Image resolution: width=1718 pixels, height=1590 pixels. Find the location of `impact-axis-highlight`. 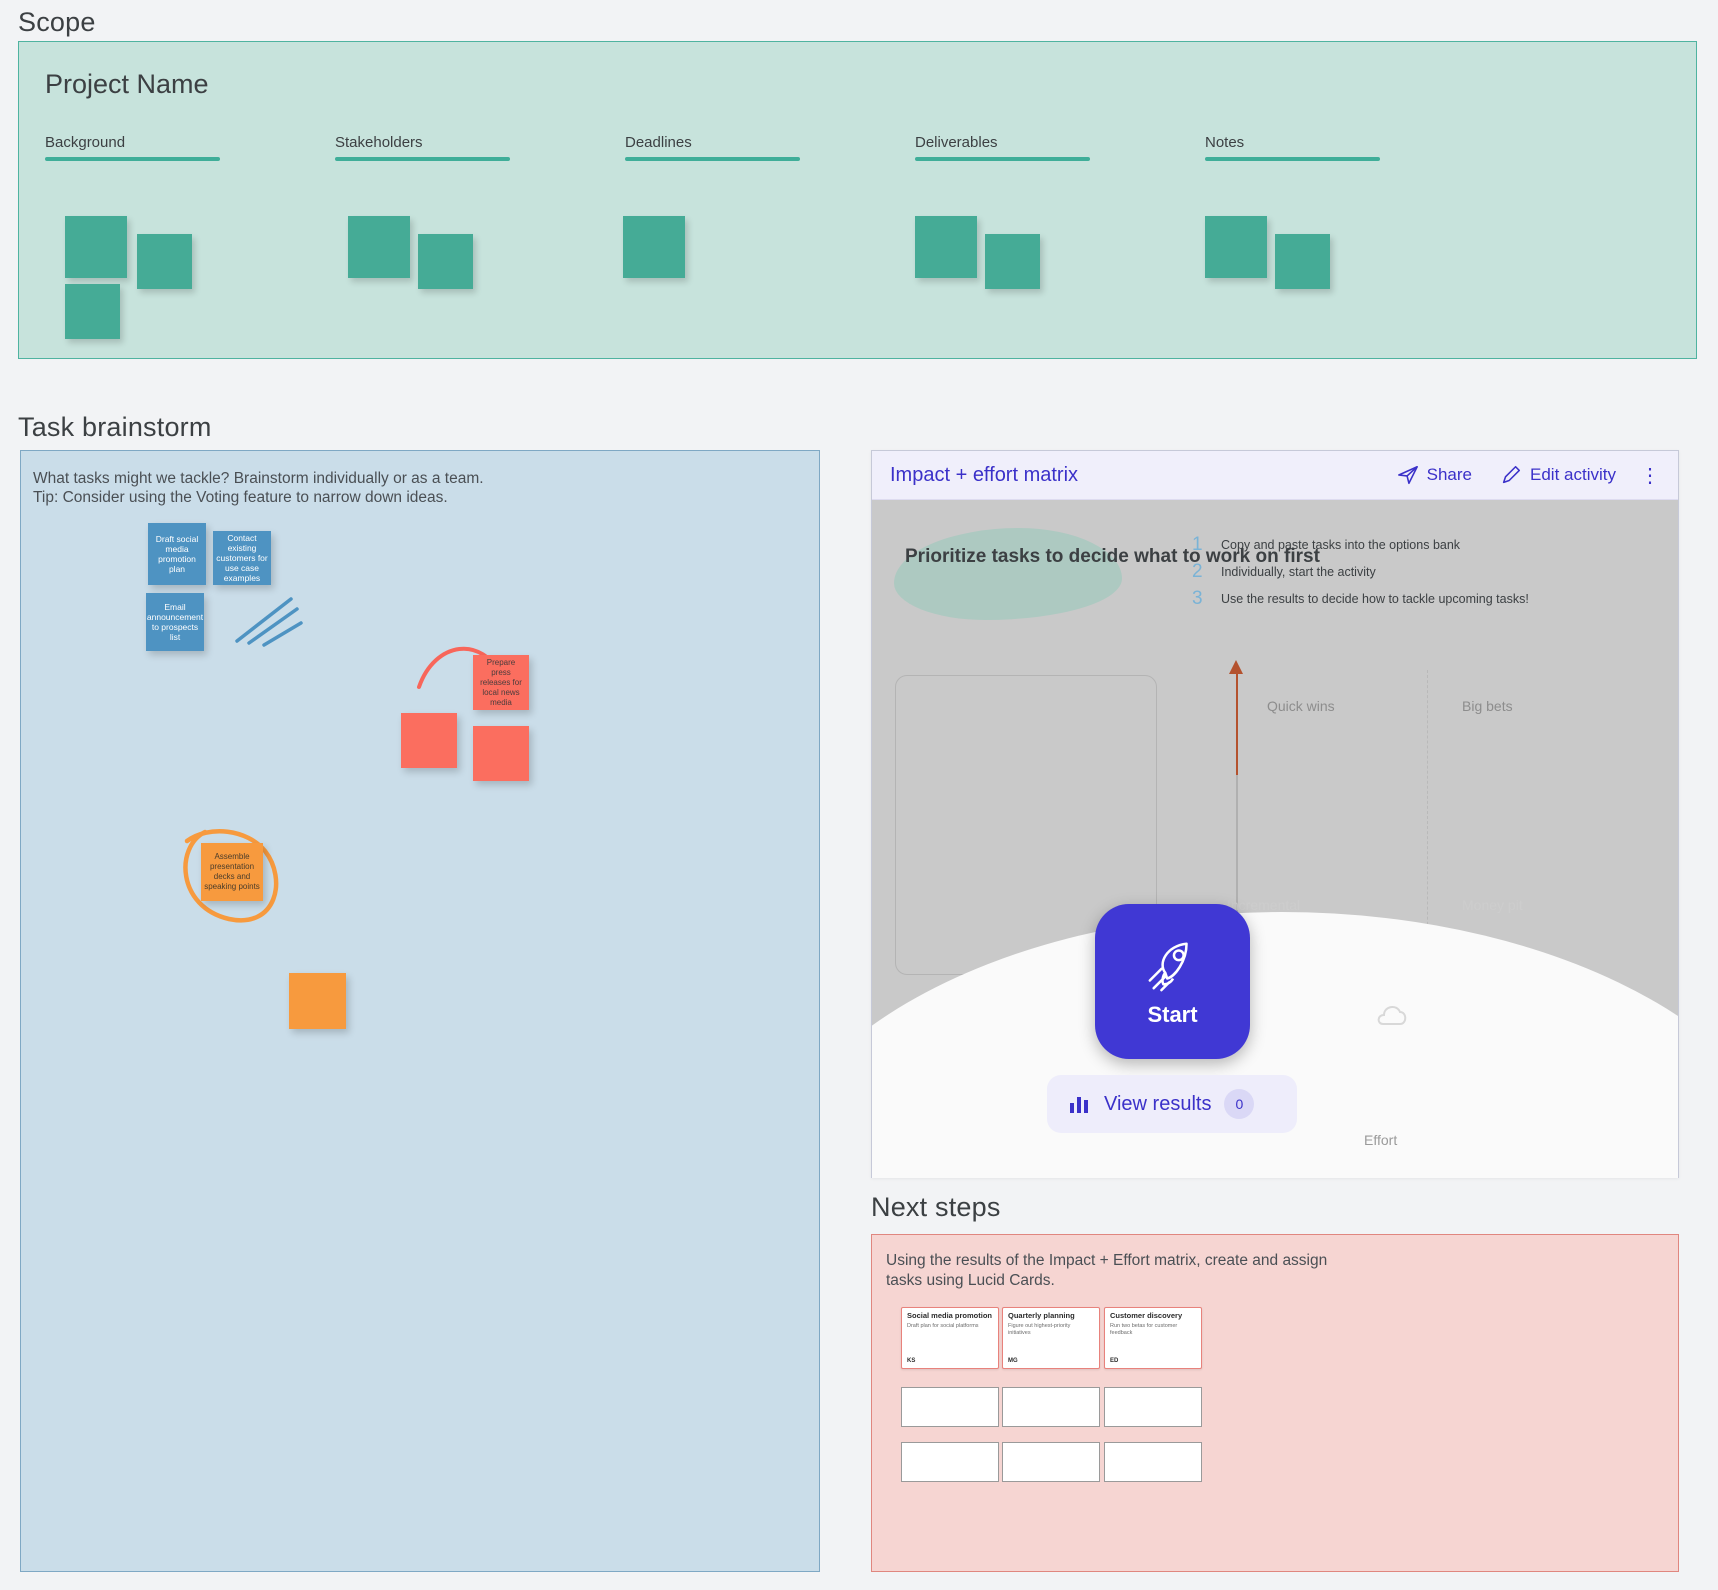

impact-axis-highlight is located at coordinates (1237, 722).